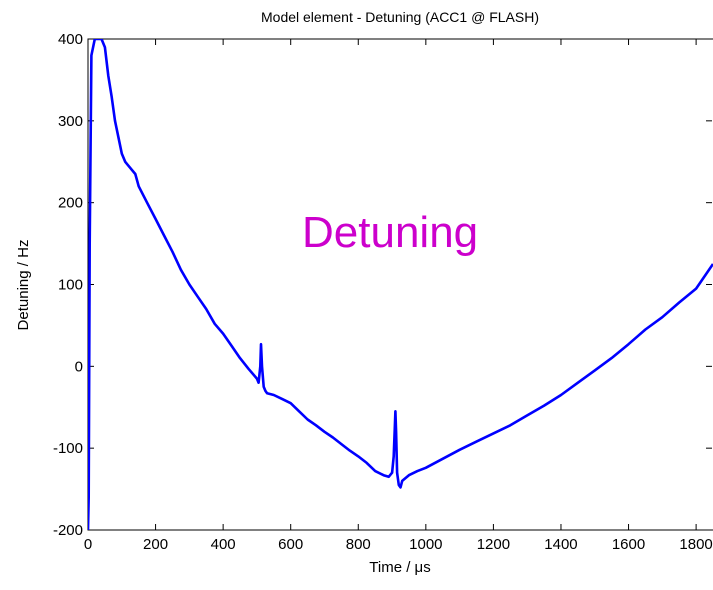  I want to click on x-tick-label: 800, so click(358, 544).